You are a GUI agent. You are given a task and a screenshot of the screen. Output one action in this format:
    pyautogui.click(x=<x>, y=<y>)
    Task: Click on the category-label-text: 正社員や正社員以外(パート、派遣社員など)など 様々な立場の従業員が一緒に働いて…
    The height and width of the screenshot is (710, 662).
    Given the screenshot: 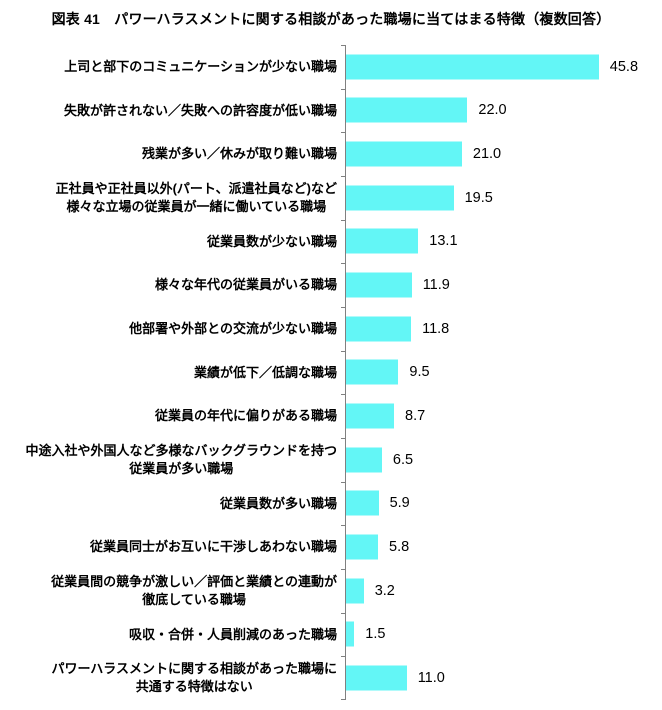 What is the action you would take?
    pyautogui.click(x=196, y=197)
    